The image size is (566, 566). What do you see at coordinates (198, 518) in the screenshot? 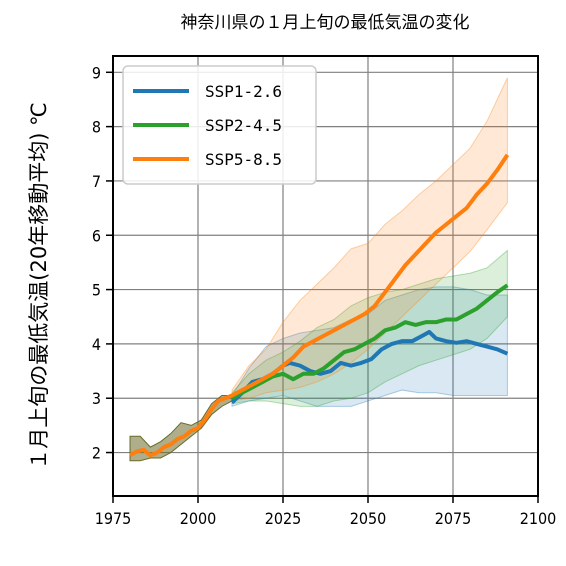
I see `x-tick-label: 2000` at bounding box center [198, 518].